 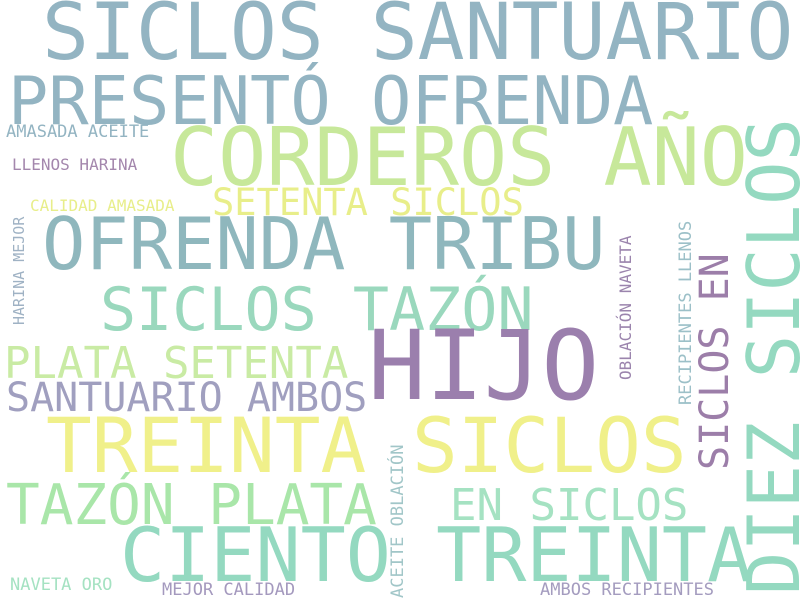 What do you see at coordinates (176, 363) in the screenshot?
I see `word-plata-setenta: PLATA SETENTA` at bounding box center [176, 363].